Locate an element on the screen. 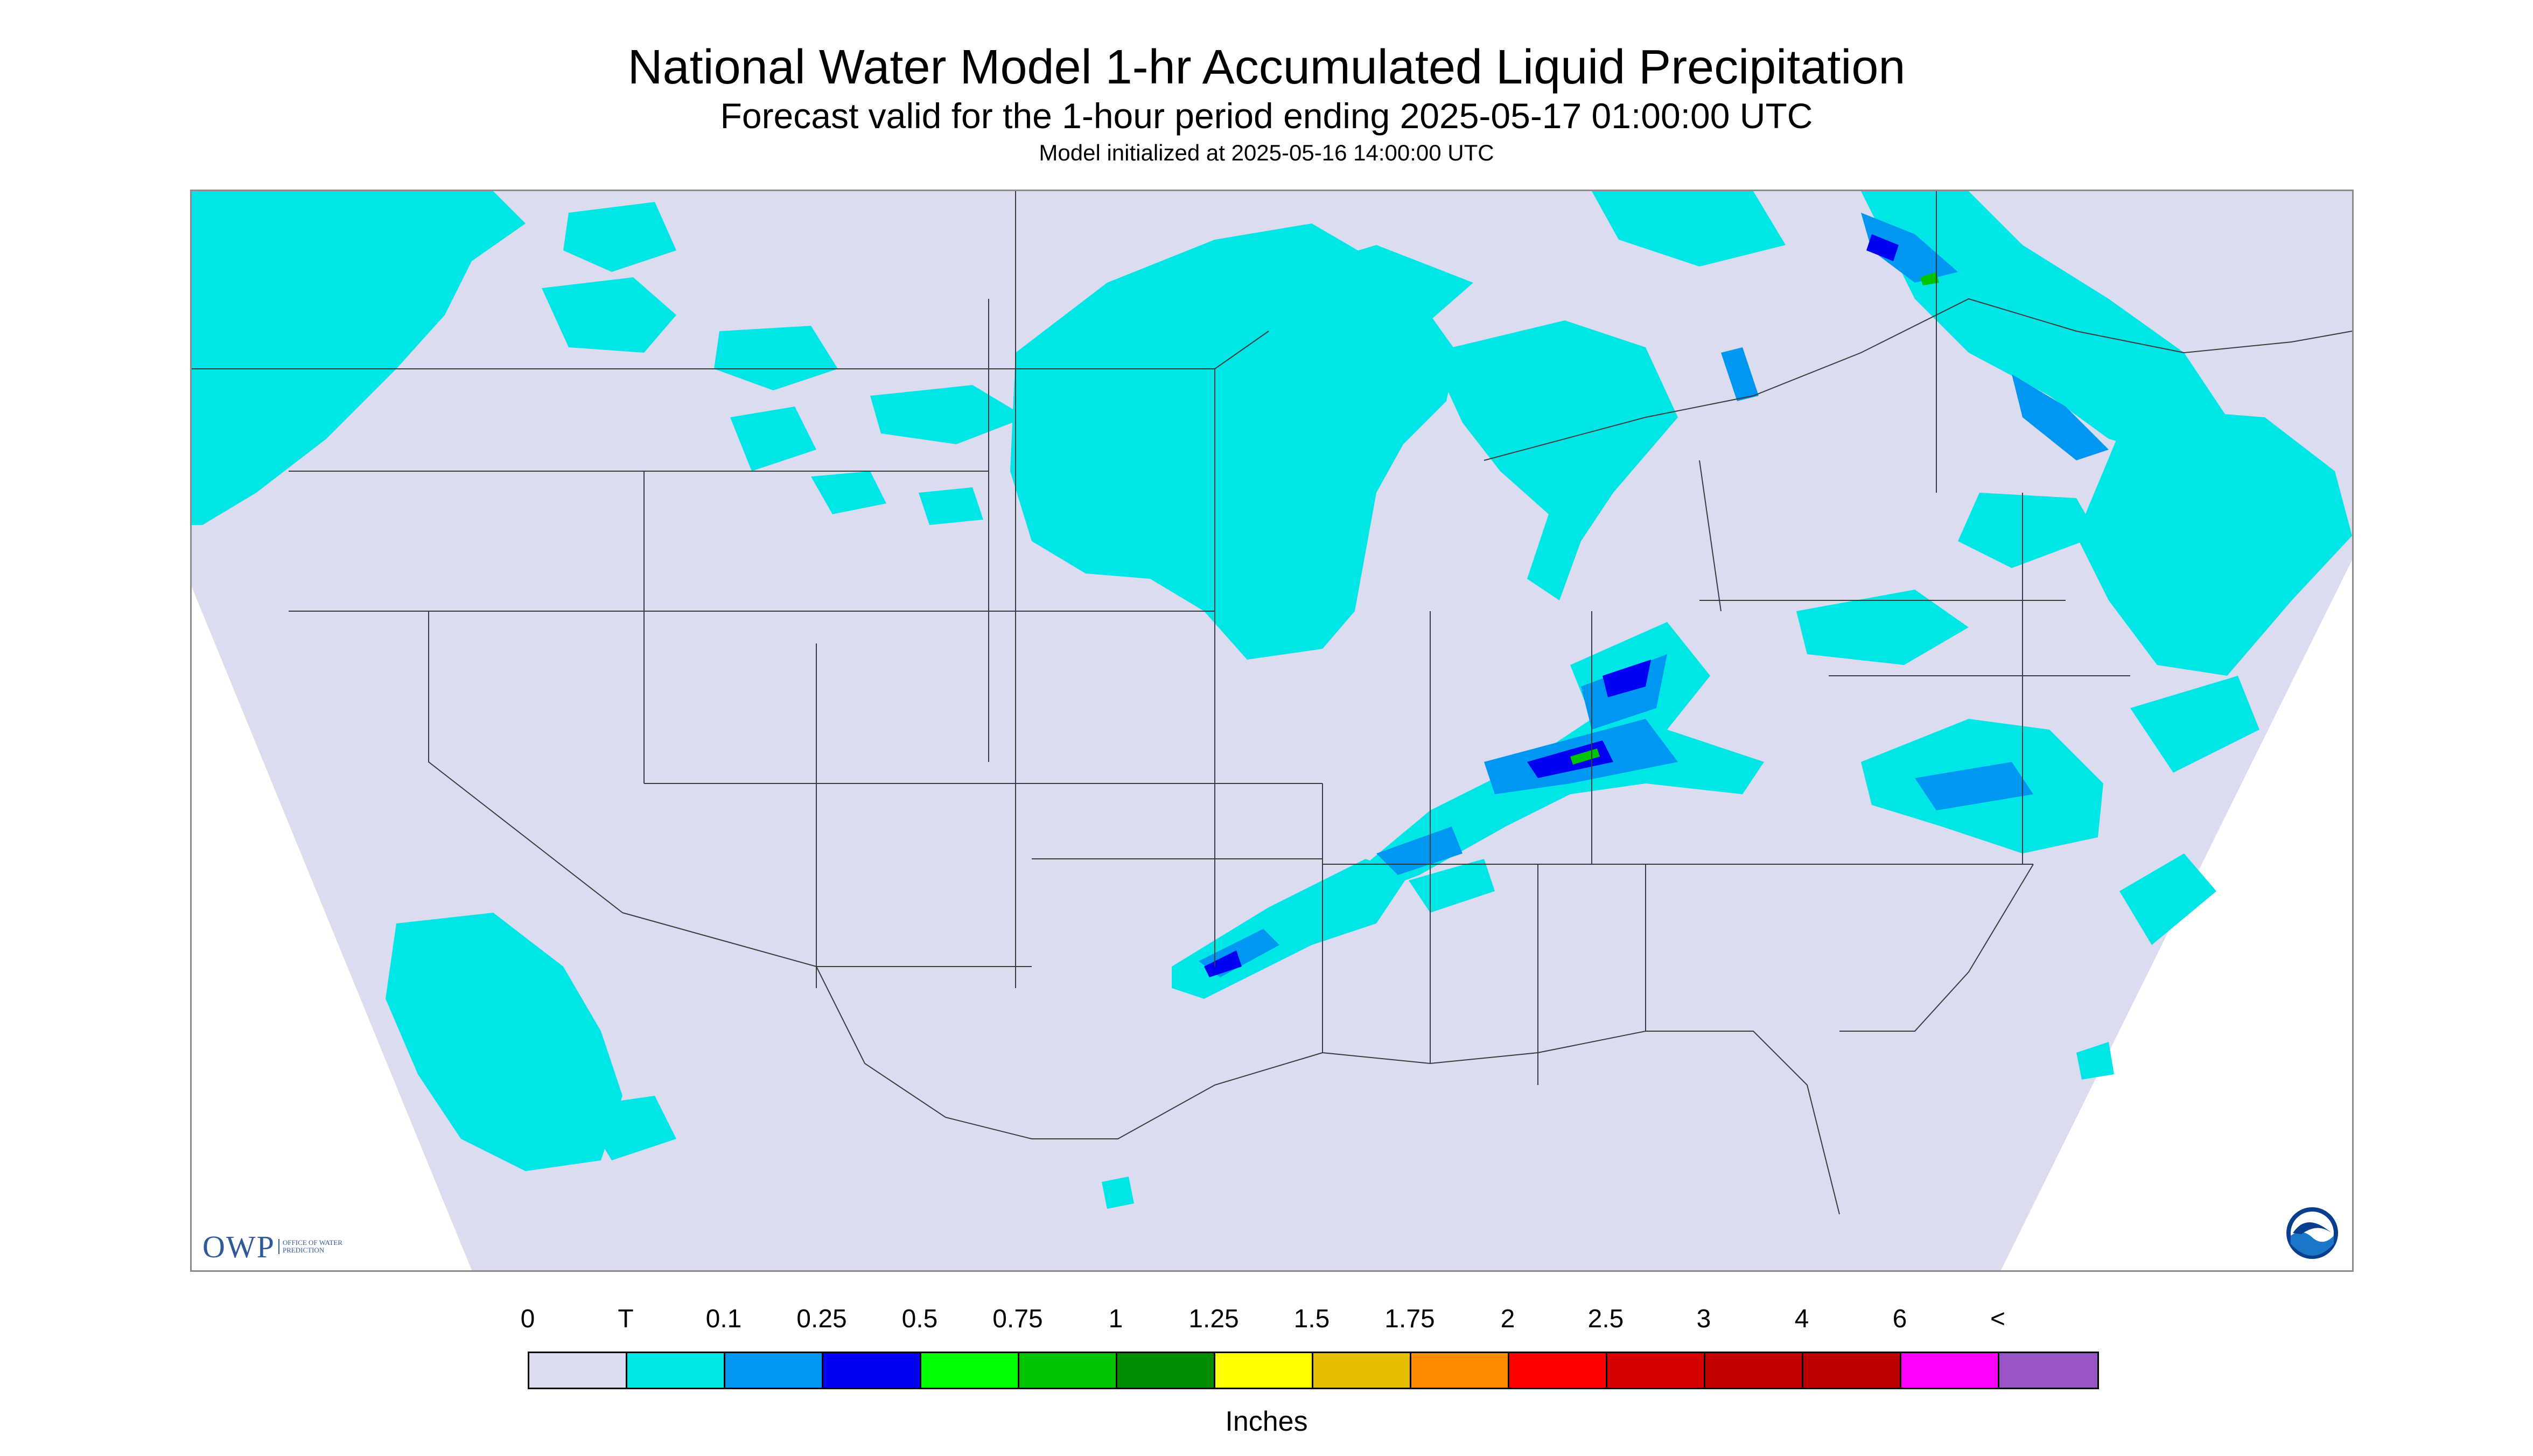  colorbar-tick-label: 6 is located at coordinates (1900, 1319).